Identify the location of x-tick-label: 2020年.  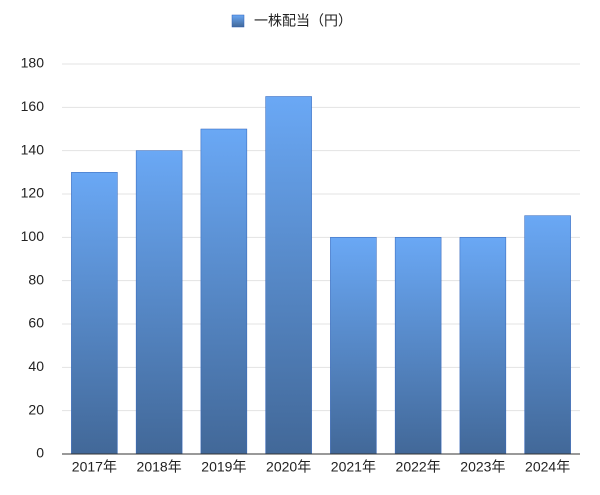
(288, 467).